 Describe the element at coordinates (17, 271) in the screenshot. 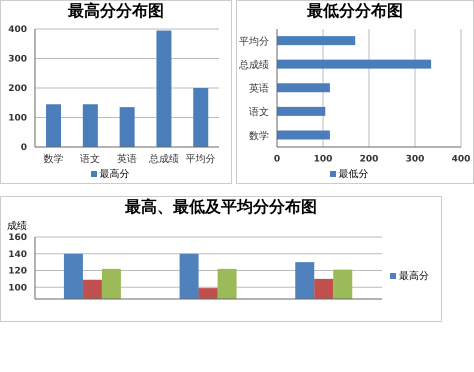

I see `y-tick-label: 120` at that location.